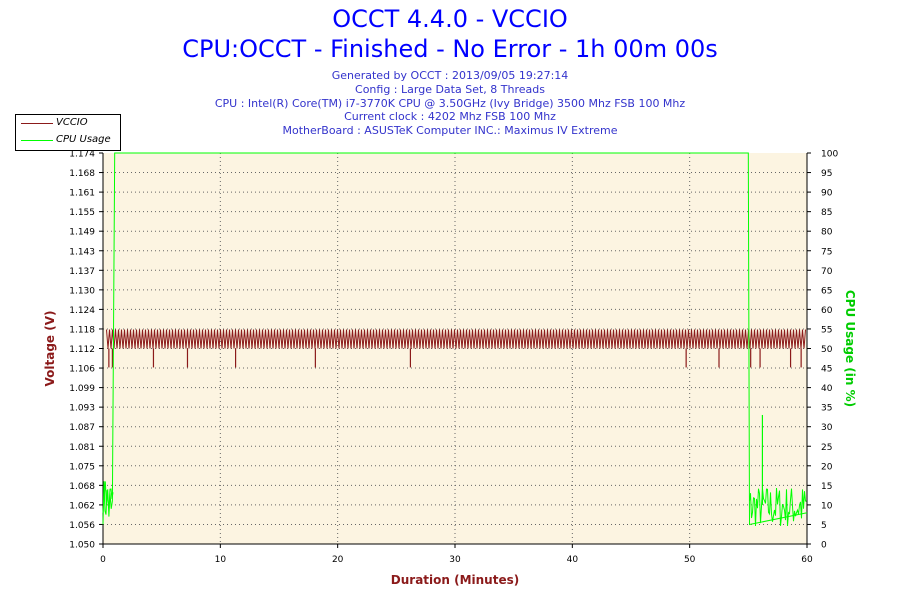 The width and height of the screenshot is (900, 600). I want to click on y2-axis-title: CPU Usage (in %), so click(850, 348).